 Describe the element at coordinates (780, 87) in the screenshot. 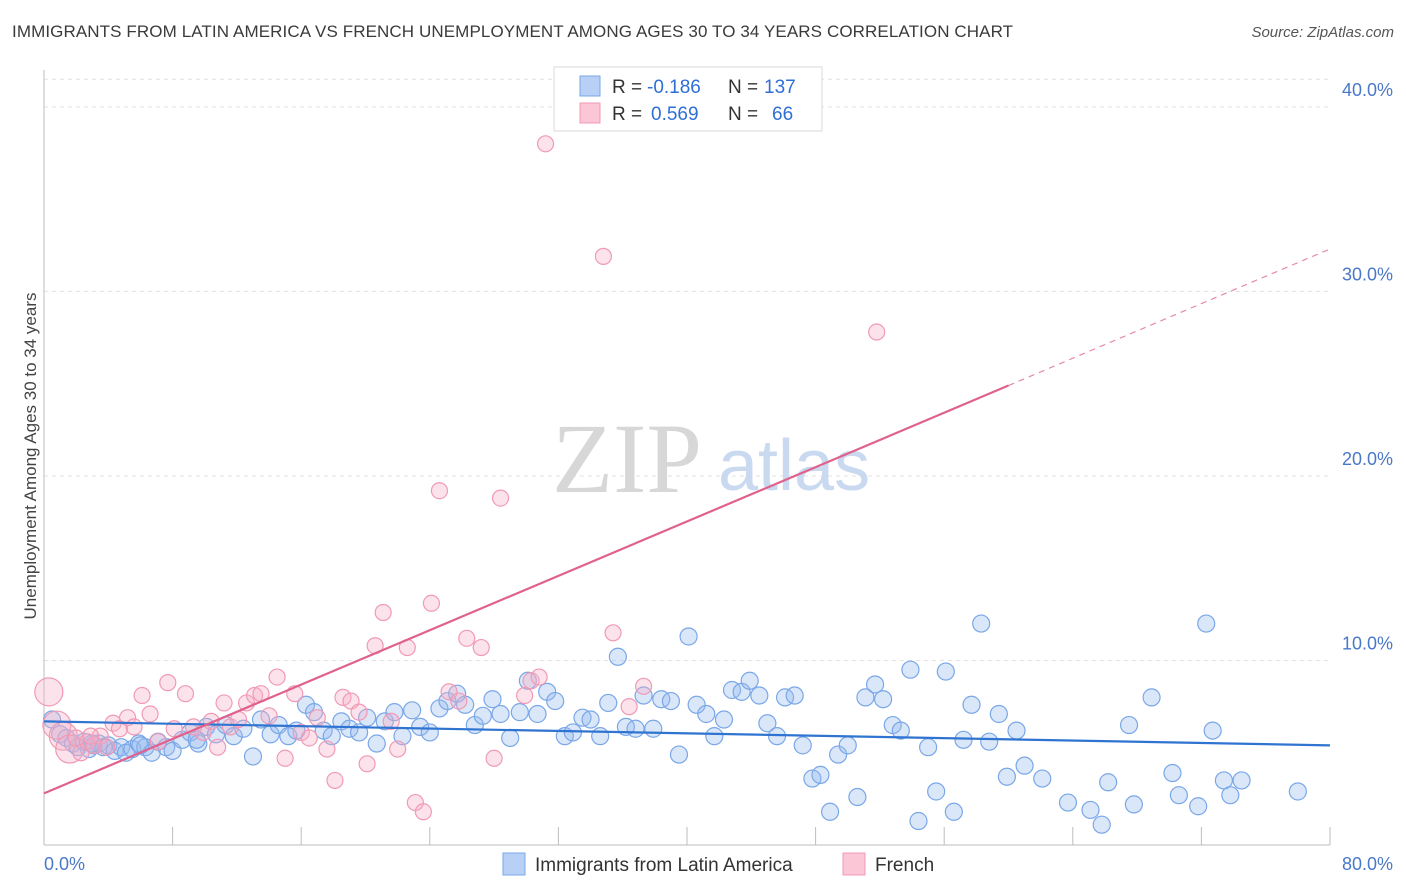

I see `legend-n-value-latin-america: 137` at that location.